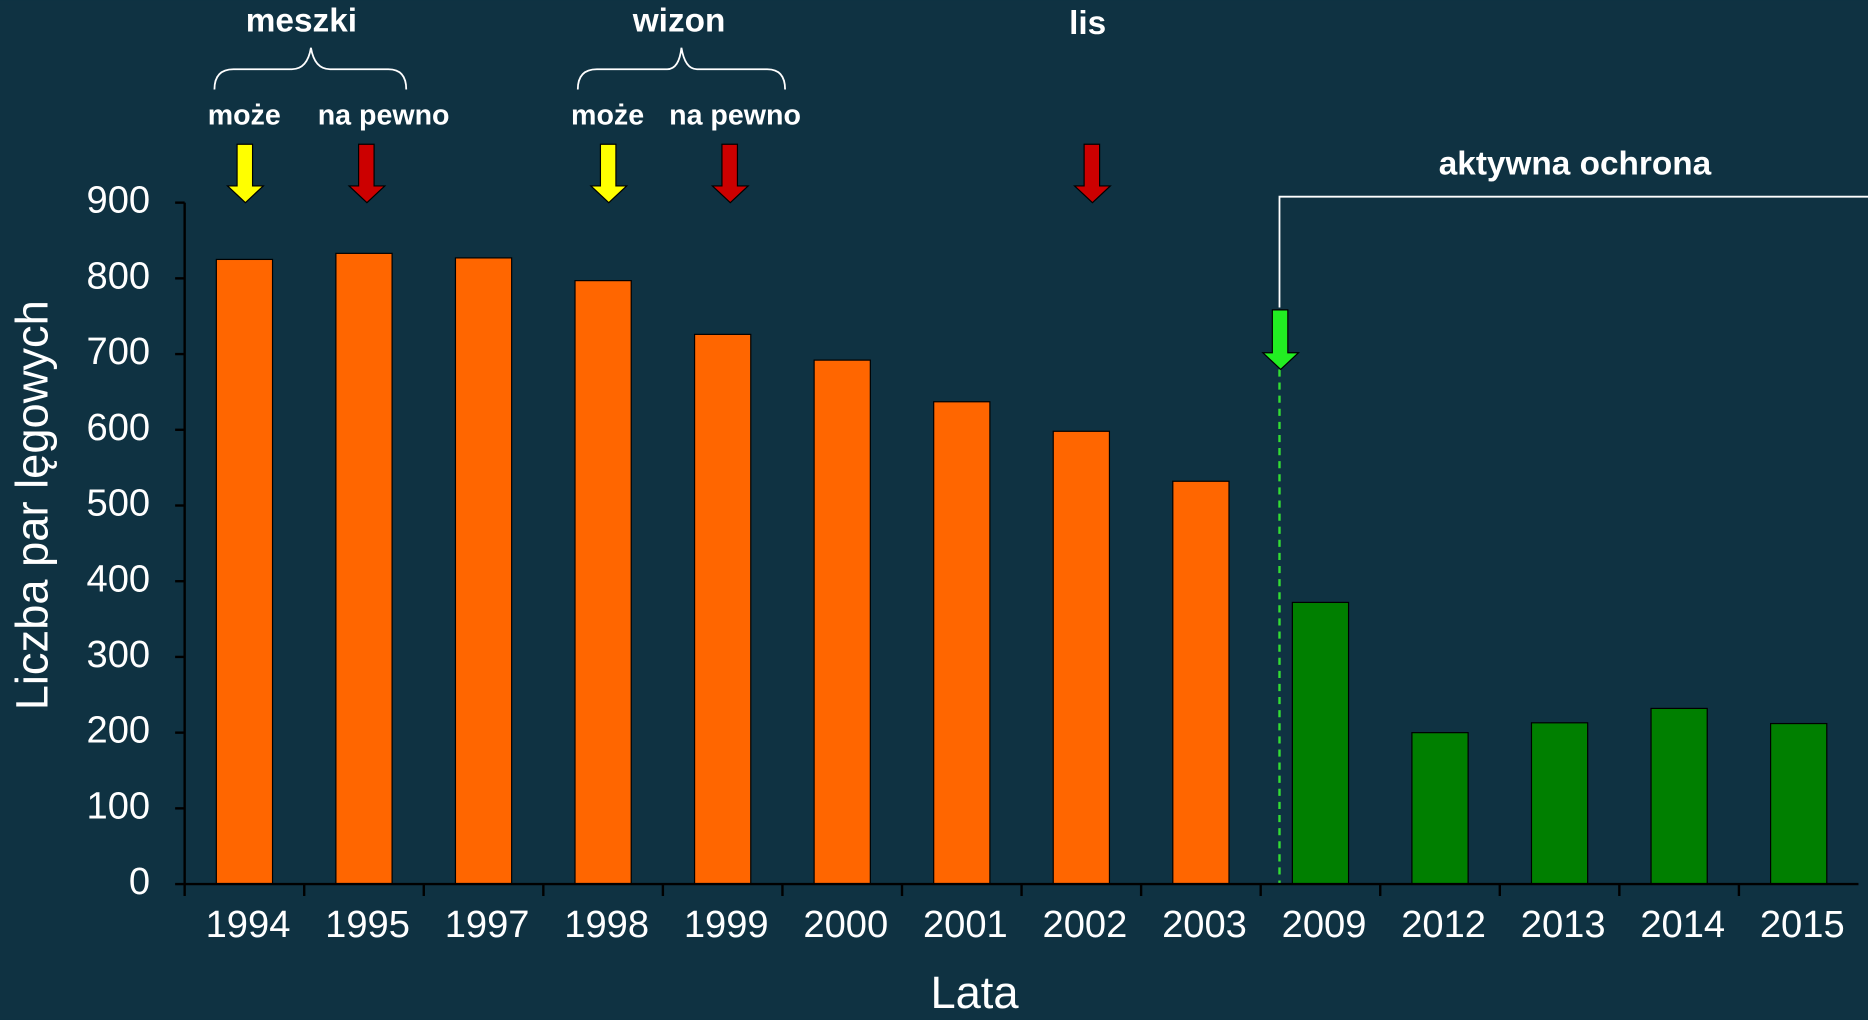  Describe the element at coordinates (1573, 251) in the screenshot. I see `protection-bracket` at that location.